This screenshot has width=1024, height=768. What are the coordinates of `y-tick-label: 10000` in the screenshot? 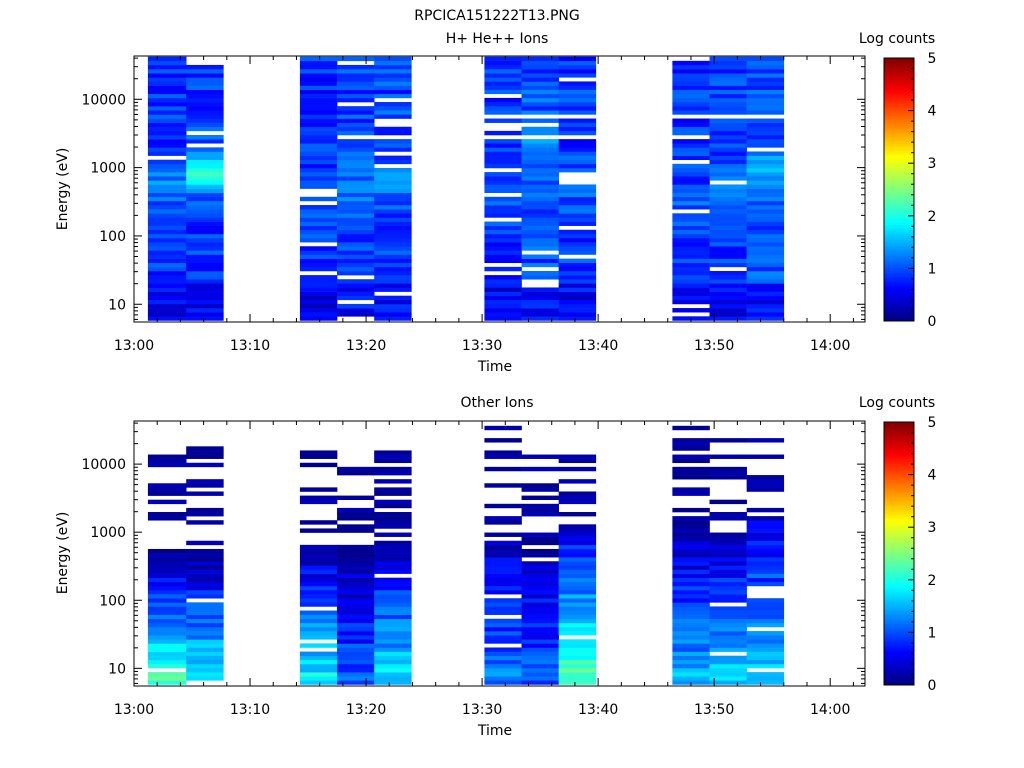 It's located at (103, 465).